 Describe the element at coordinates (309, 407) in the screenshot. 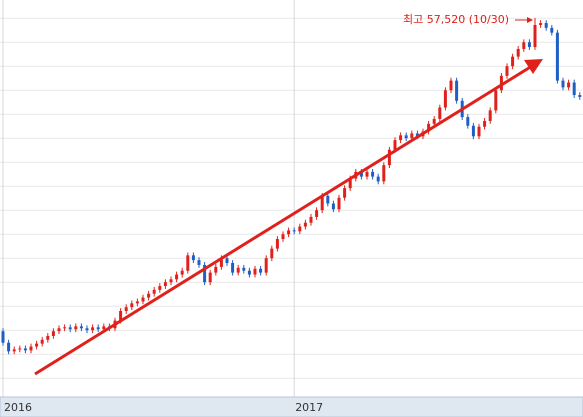

I see `x-tick-label: 2017` at that location.